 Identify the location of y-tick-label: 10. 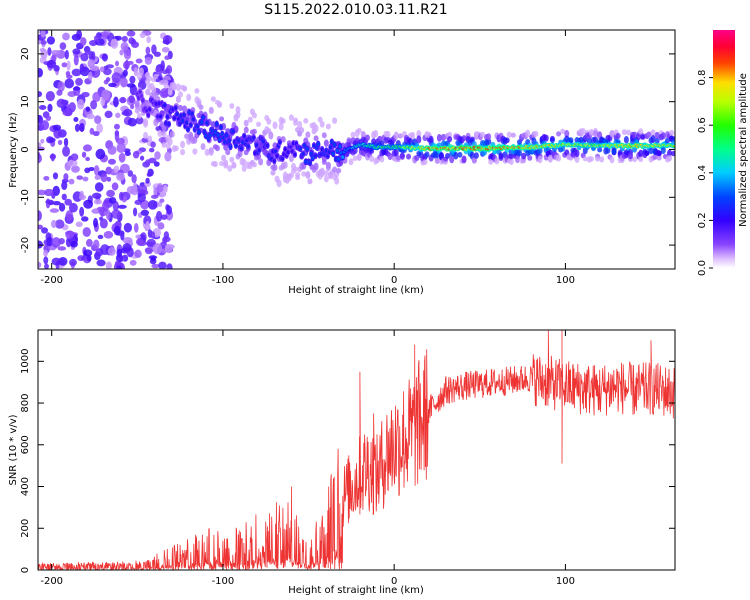
(25, 101).